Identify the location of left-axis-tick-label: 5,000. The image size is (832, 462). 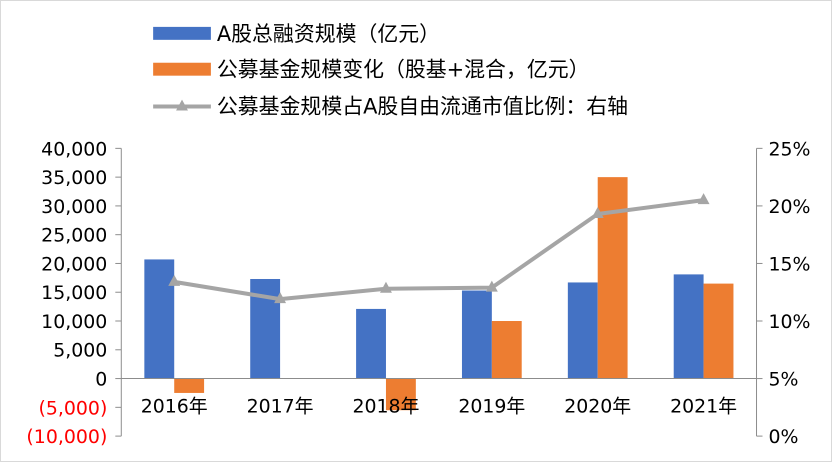
(80, 351).